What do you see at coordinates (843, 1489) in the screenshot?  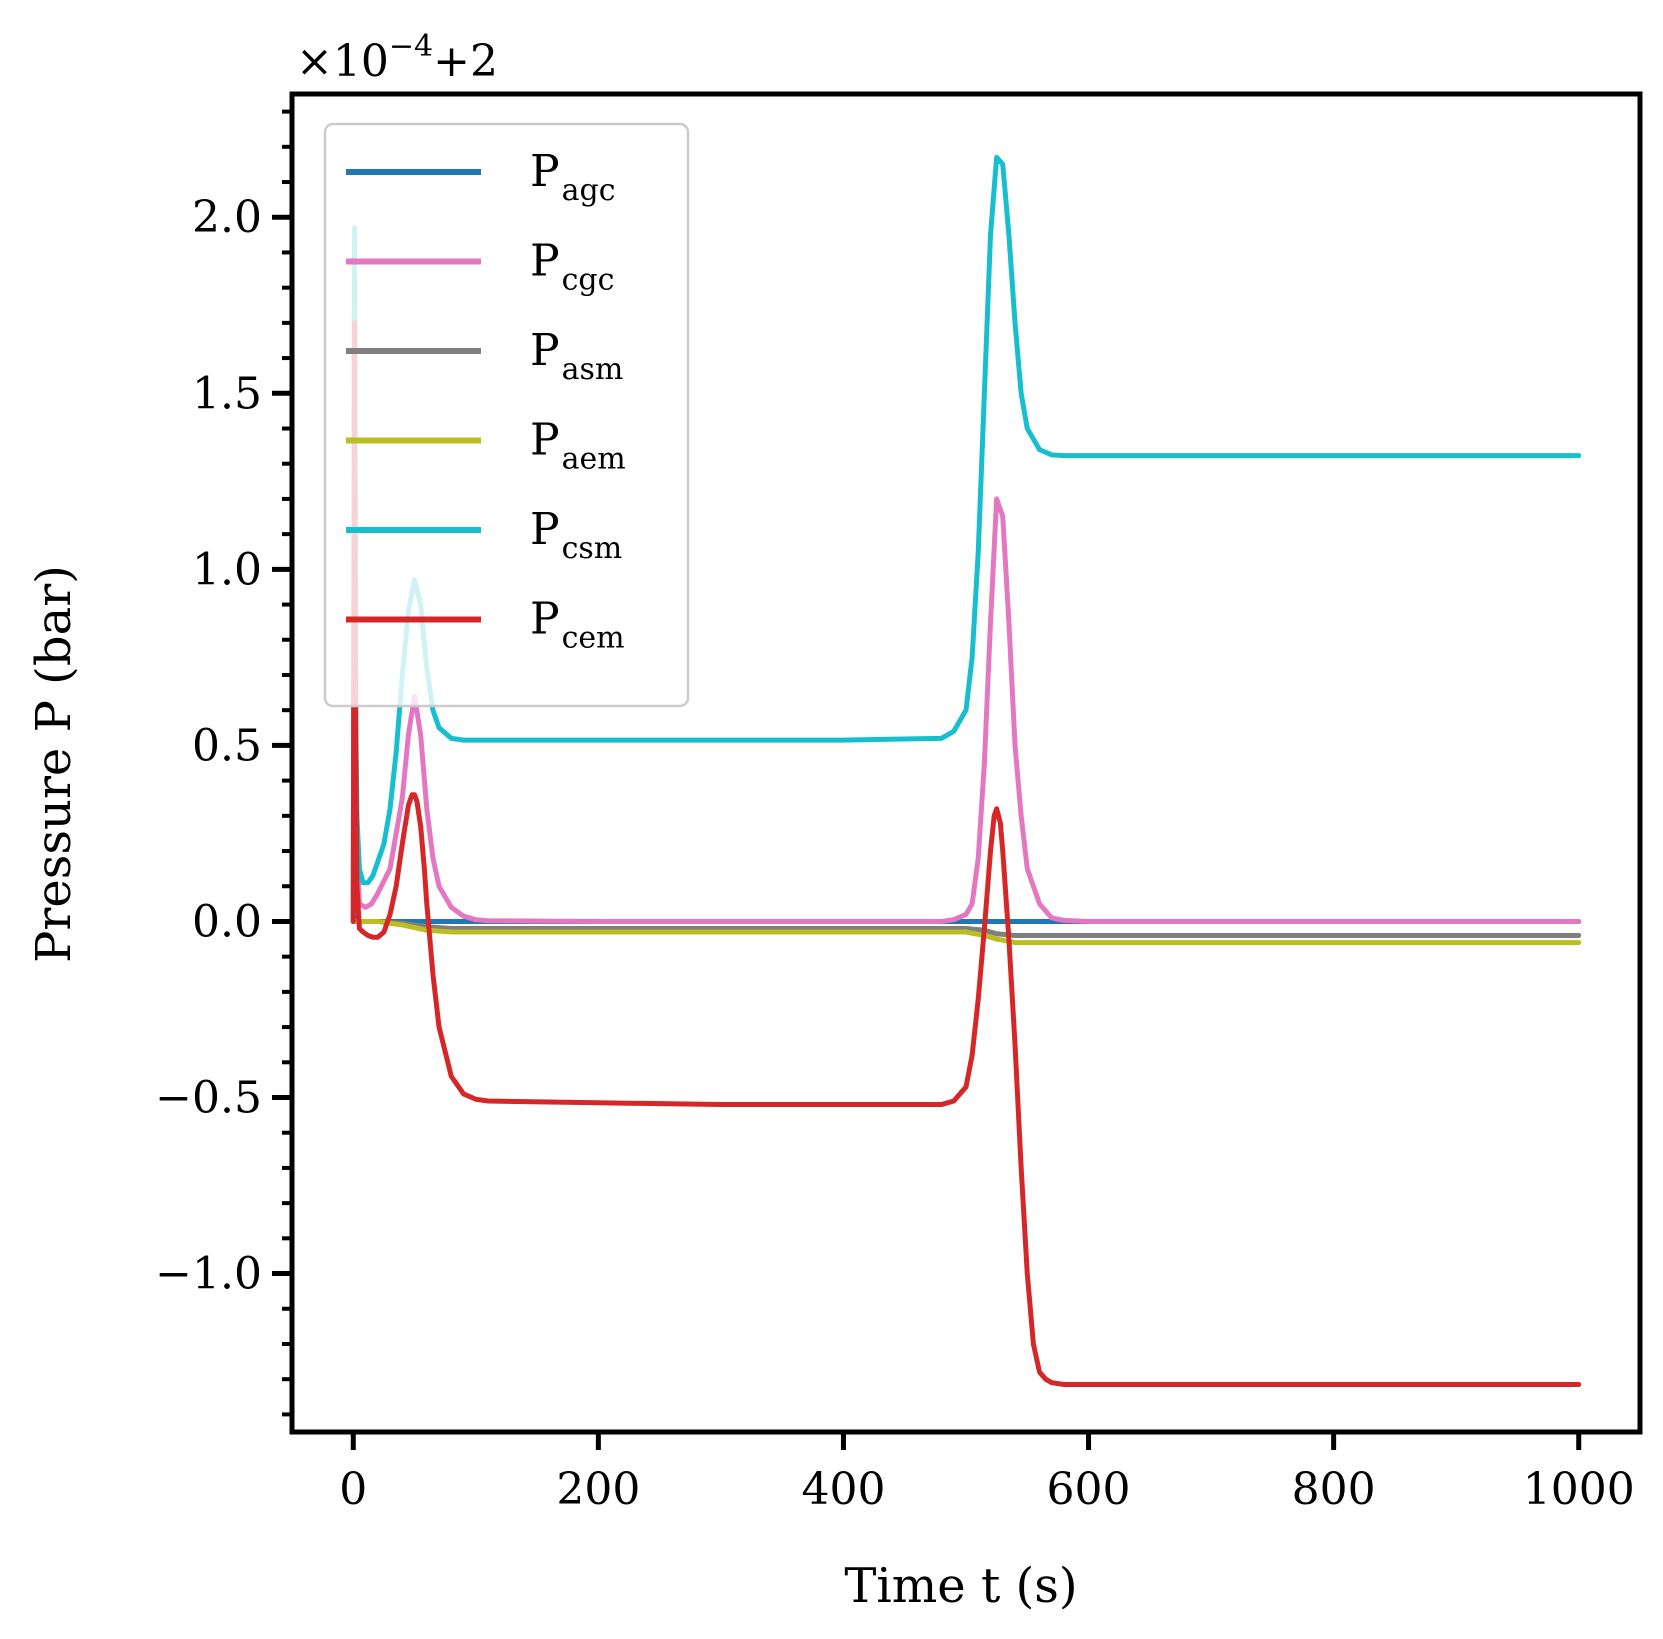 I see `x-tick-label: 400` at bounding box center [843, 1489].